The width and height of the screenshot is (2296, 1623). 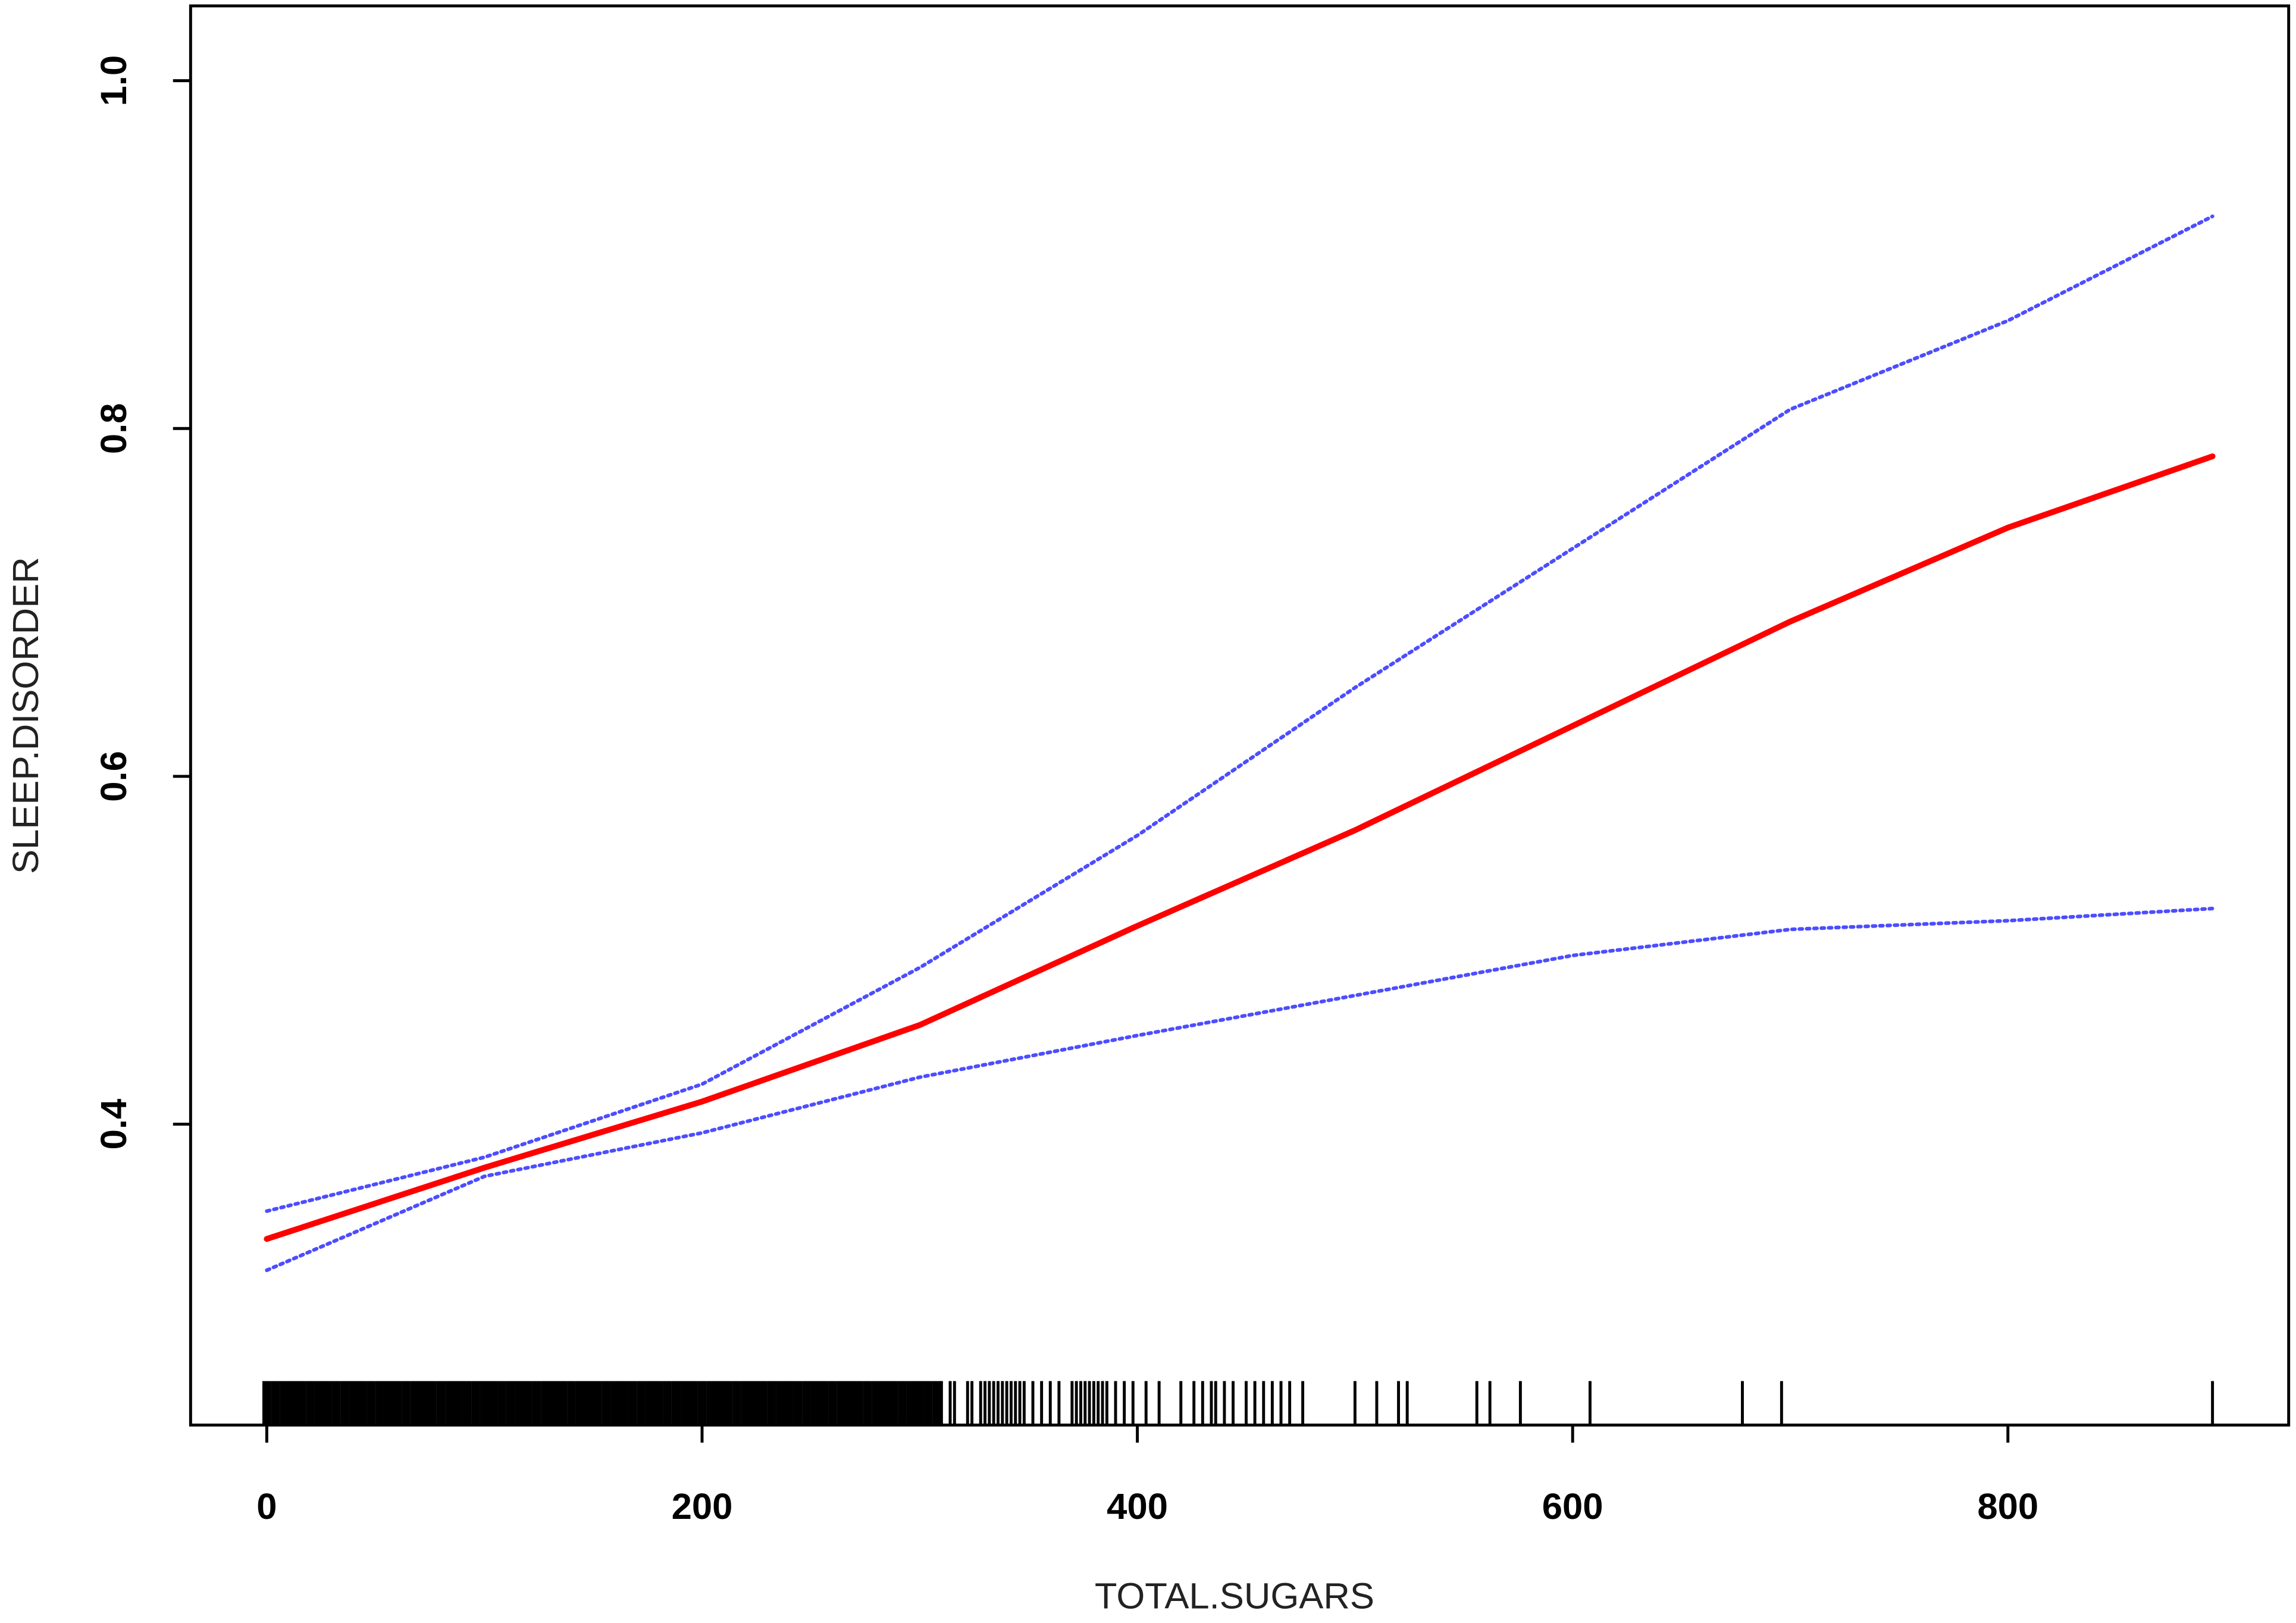 What do you see at coordinates (25, 716) in the screenshot?
I see `y-axis-label: SLEEP.DISORDER` at bounding box center [25, 716].